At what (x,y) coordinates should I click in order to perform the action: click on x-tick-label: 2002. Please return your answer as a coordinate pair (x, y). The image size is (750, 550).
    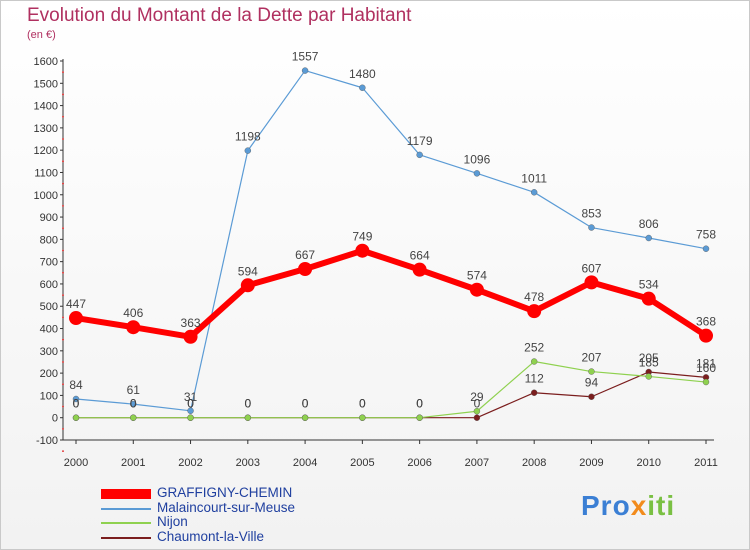
    Looking at the image, I should click on (190, 463).